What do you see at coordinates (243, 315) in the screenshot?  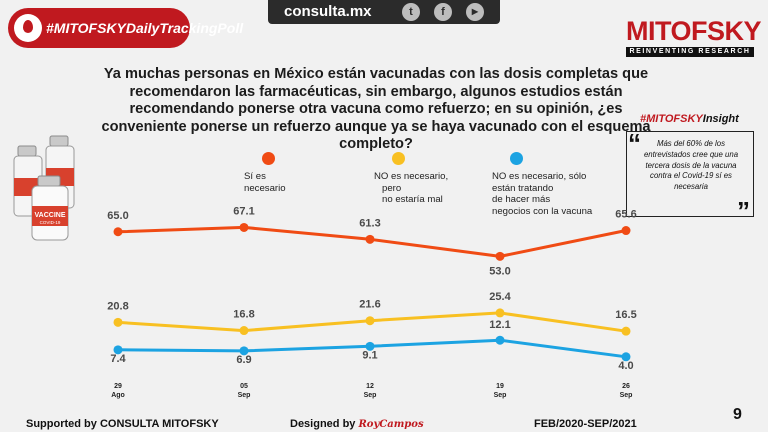 I see `data-label: 16.8` at bounding box center [243, 315].